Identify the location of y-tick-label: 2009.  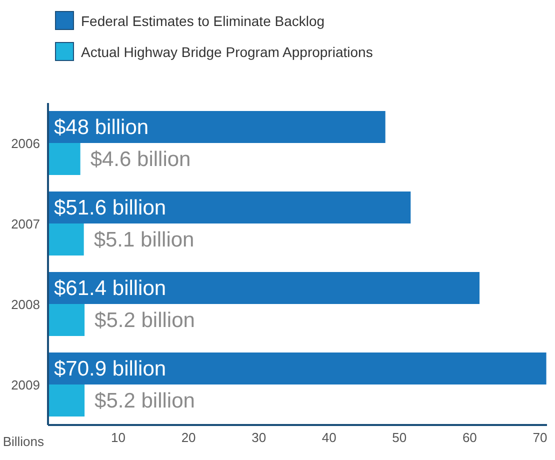
(25, 384).